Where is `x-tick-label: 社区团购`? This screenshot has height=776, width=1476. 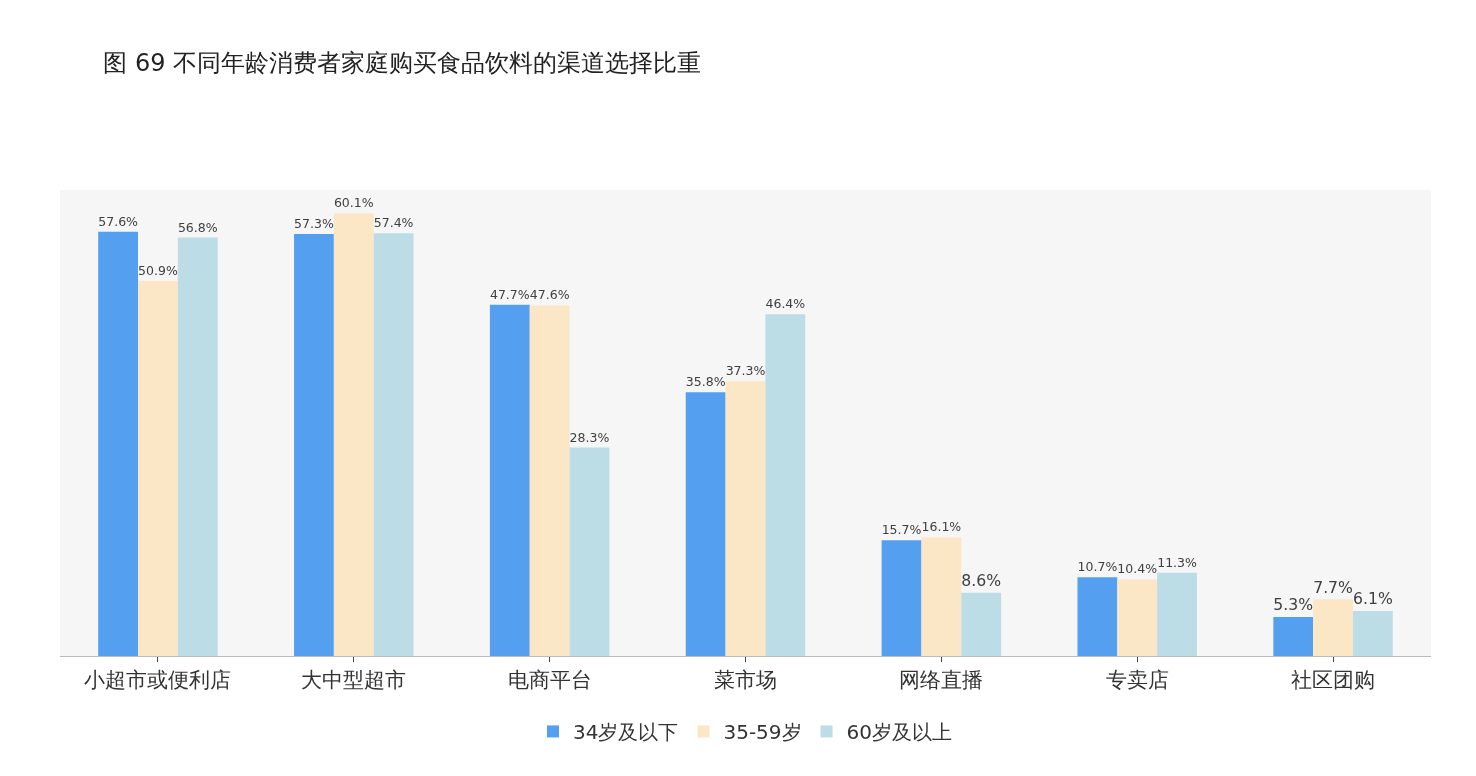
x-tick-label: 社区团购 is located at coordinates (1333, 680).